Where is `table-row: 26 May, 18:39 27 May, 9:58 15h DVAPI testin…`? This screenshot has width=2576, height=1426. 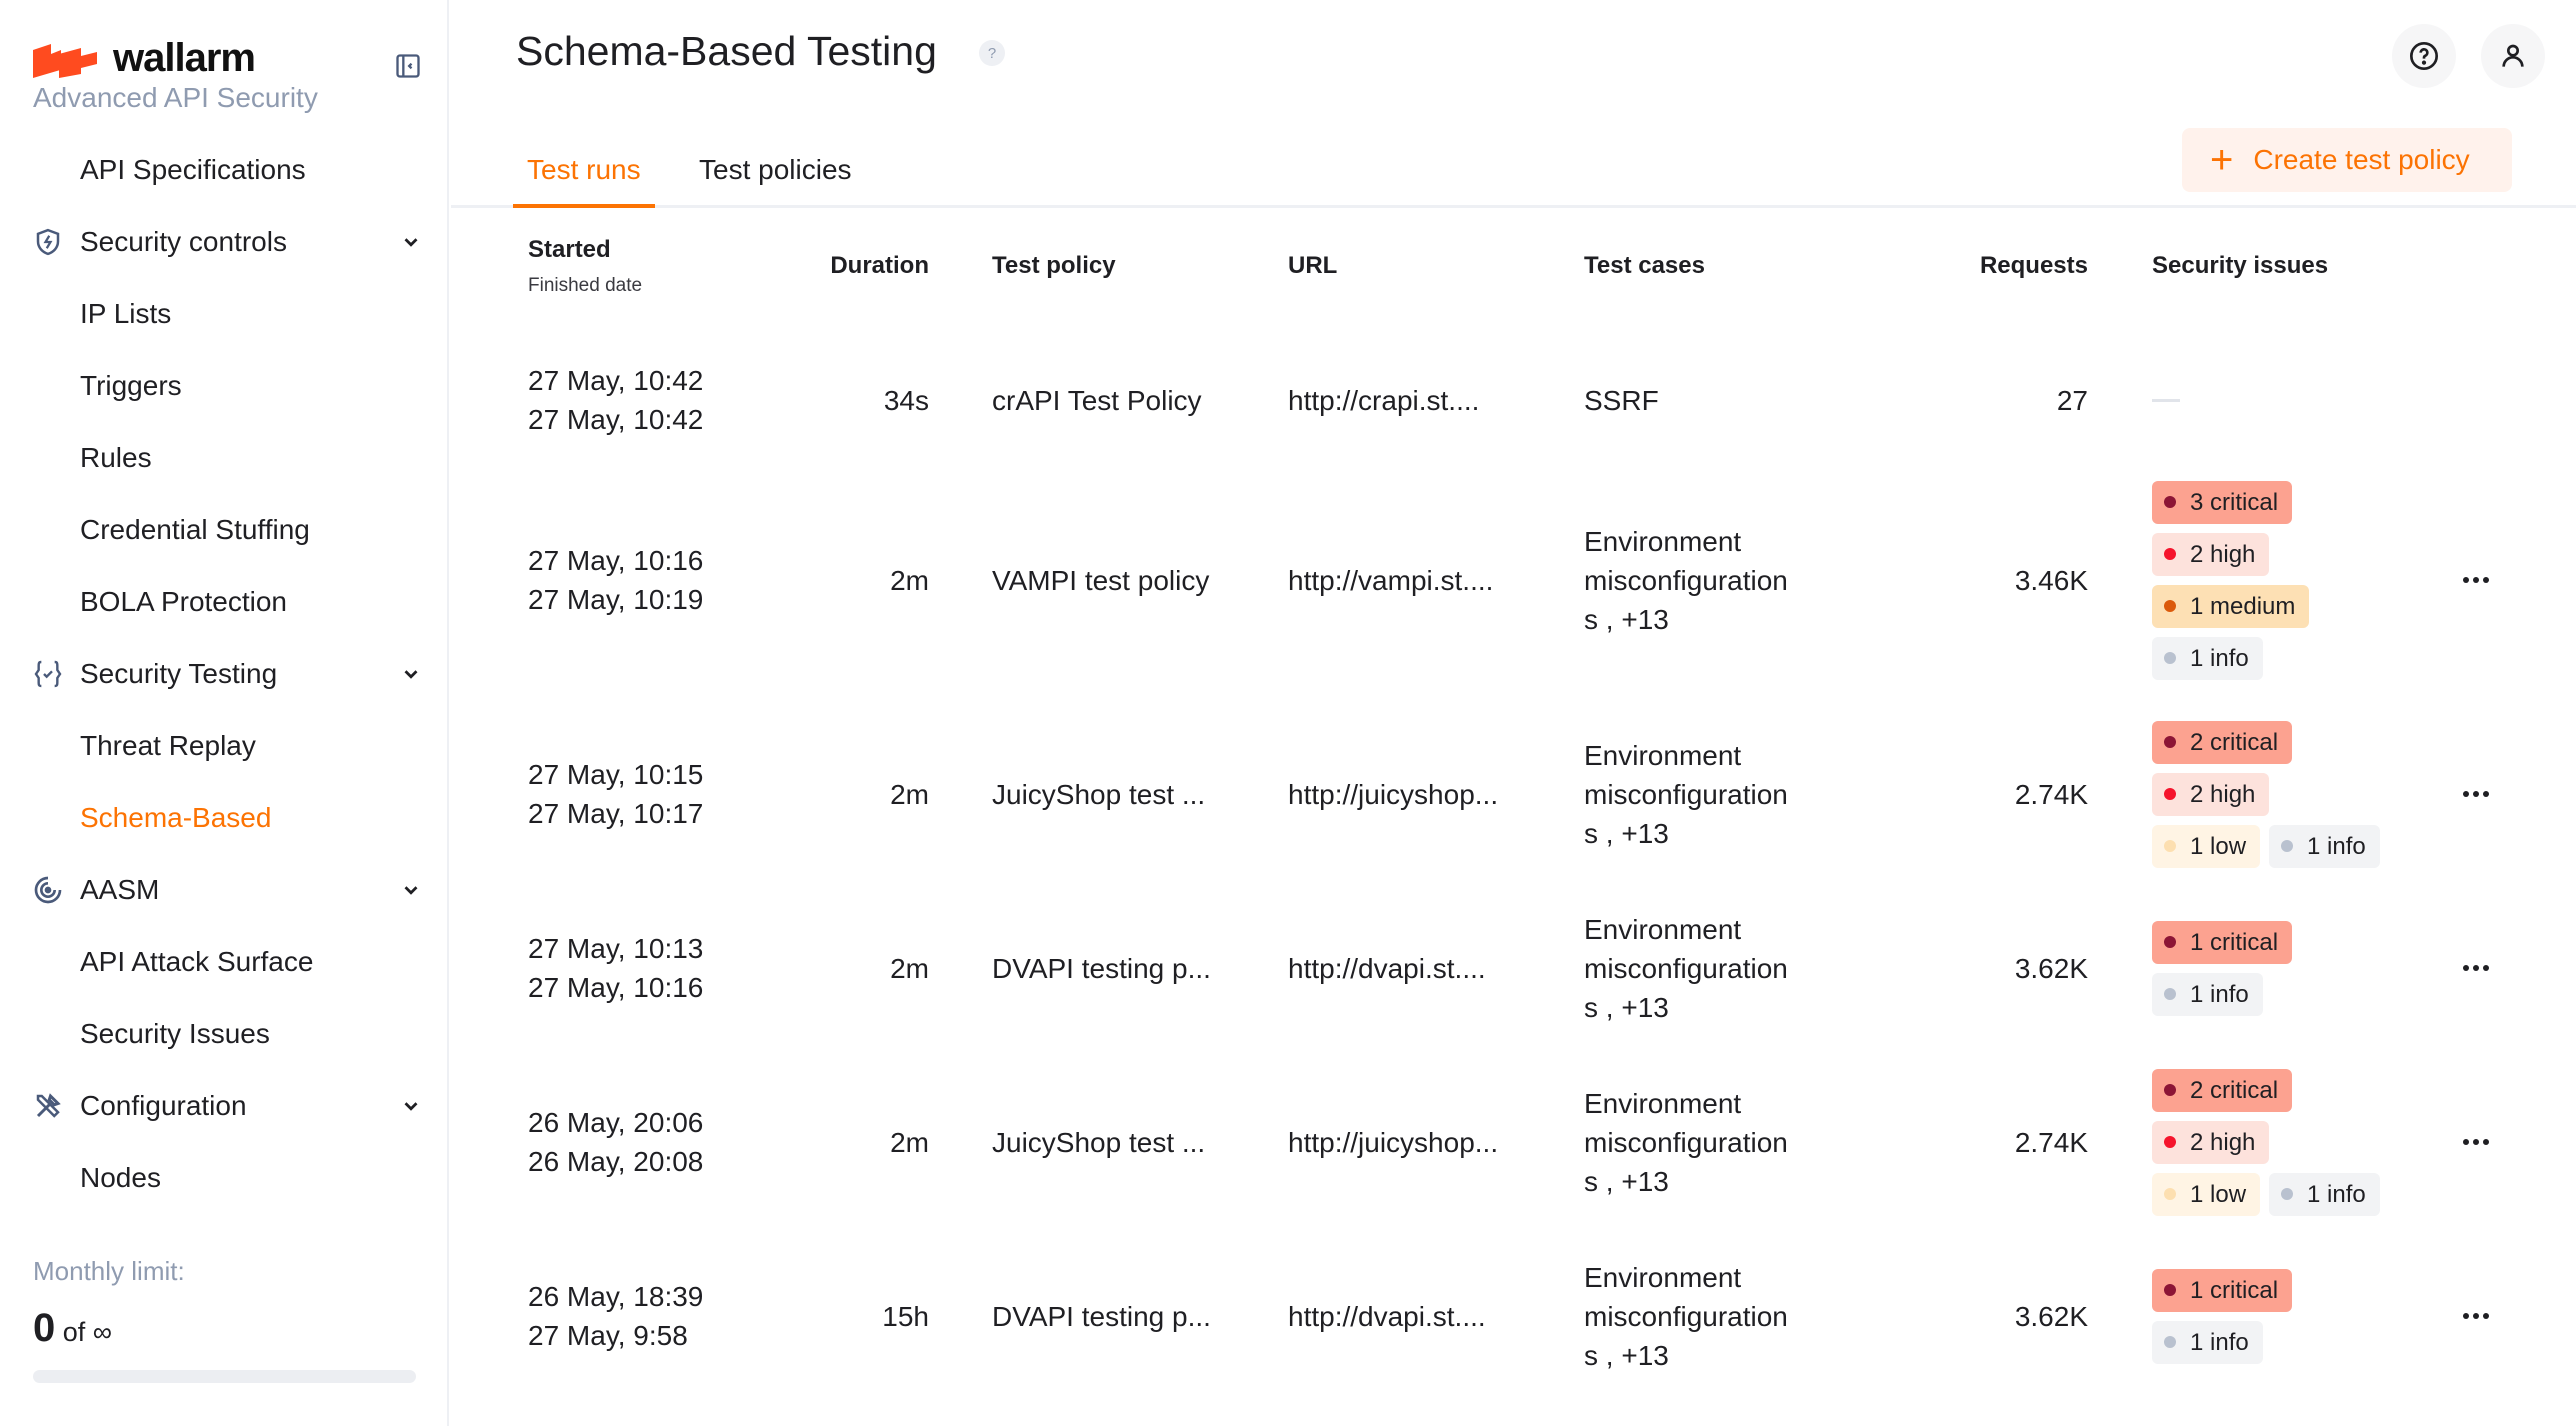 table-row: 26 May, 18:39 27 May, 9:58 15h DVAPI testin… is located at coordinates (1513, 1316).